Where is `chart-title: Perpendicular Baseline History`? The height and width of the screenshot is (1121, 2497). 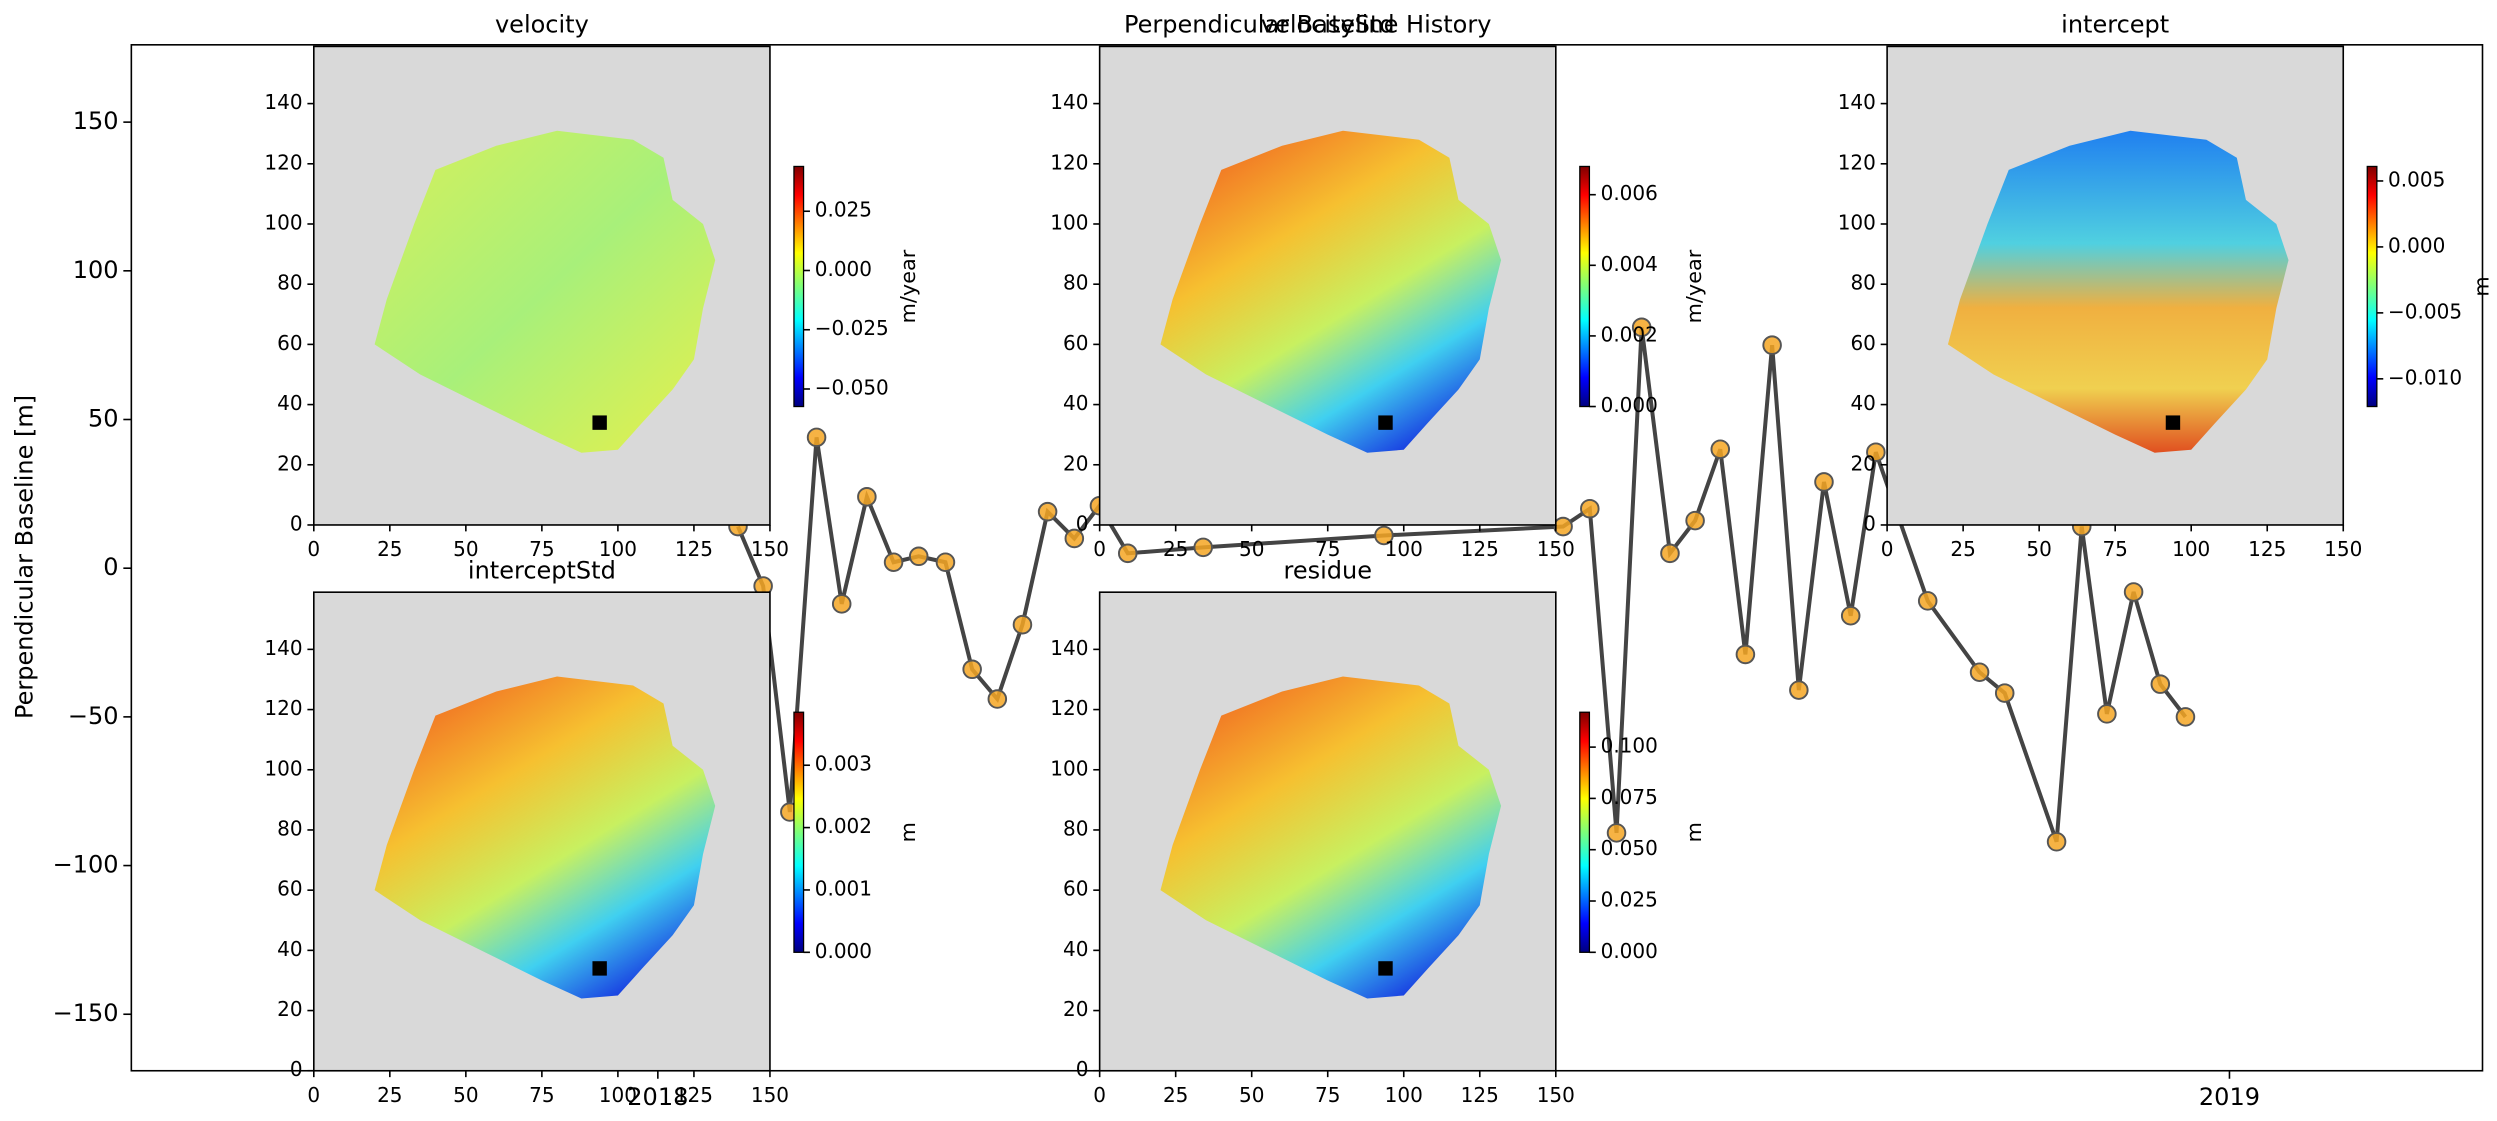
chart-title: Perpendicular Baseline History is located at coordinates (1307, 25).